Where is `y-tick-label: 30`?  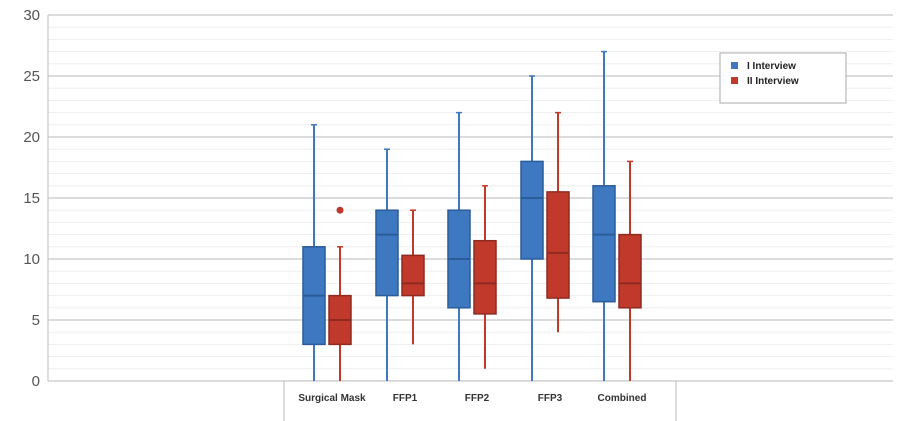 y-tick-label: 30 is located at coordinates (31, 15).